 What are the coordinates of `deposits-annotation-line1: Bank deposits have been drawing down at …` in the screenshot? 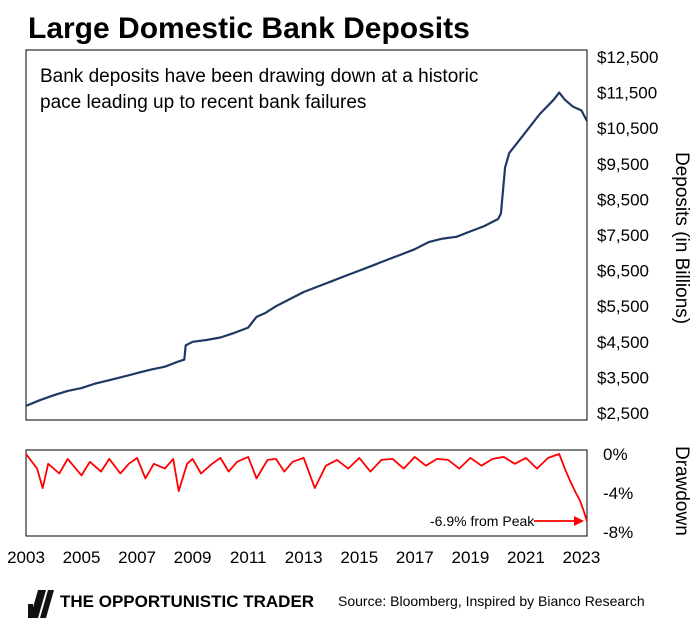 It's located at (259, 76).